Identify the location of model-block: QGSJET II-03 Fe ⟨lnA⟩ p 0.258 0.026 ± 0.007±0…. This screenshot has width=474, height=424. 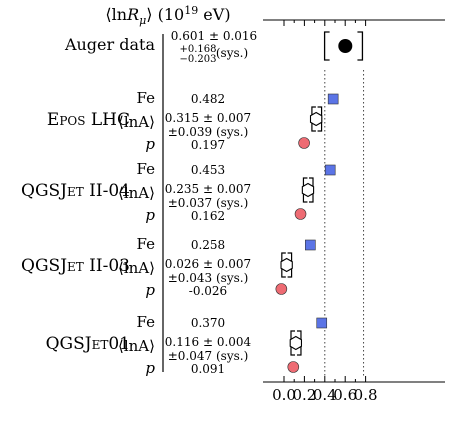
(168, 267).